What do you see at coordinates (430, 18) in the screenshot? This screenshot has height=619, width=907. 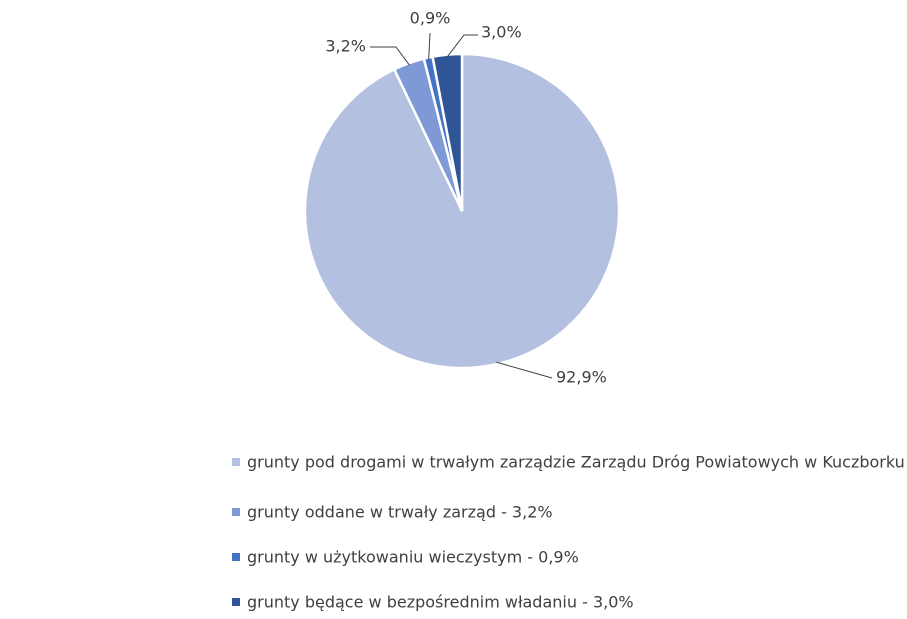 I see `data-label: 0,9%` at bounding box center [430, 18].